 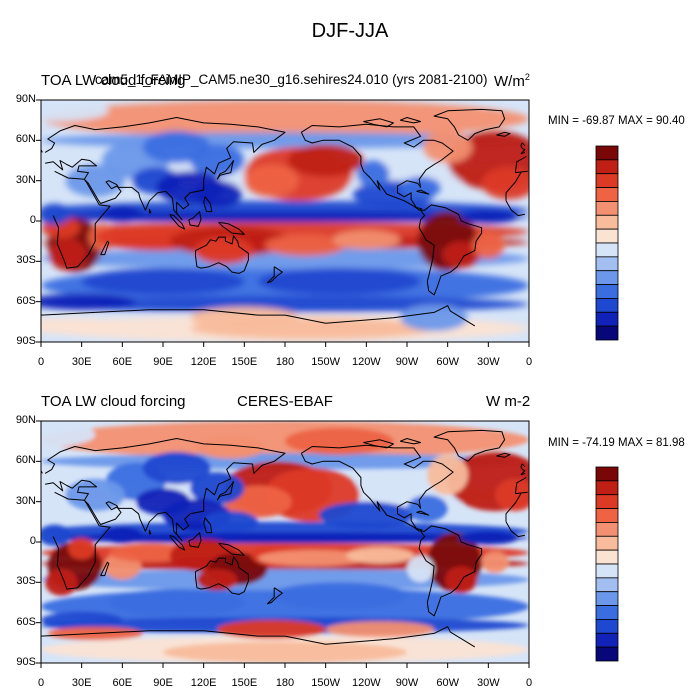 What do you see at coordinates (527, 77) in the screenshot?
I see `top-panel-units-superscript: 2` at bounding box center [527, 77].